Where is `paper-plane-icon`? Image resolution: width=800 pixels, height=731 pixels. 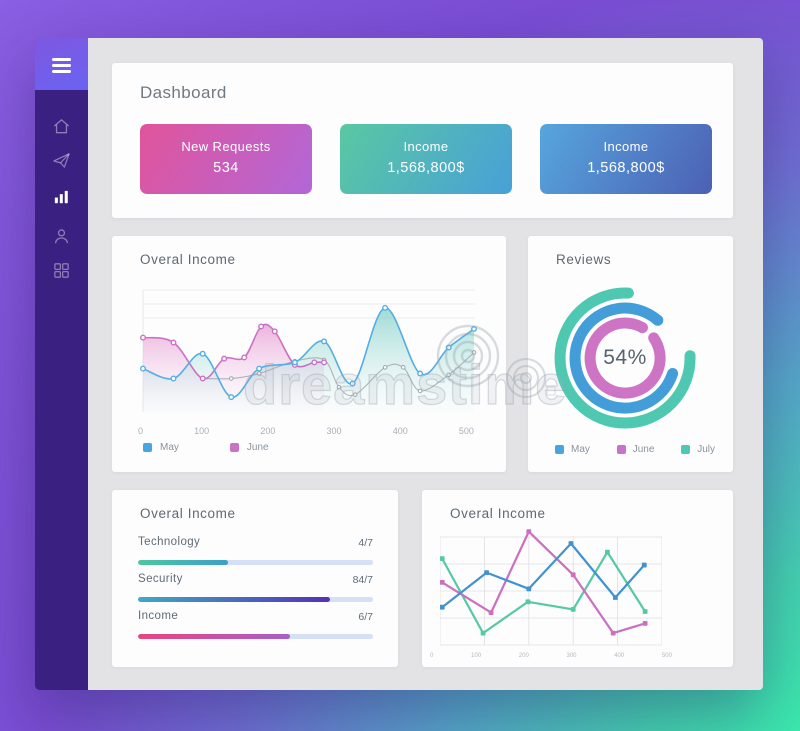
paper-plane-icon is located at coordinates (61, 160).